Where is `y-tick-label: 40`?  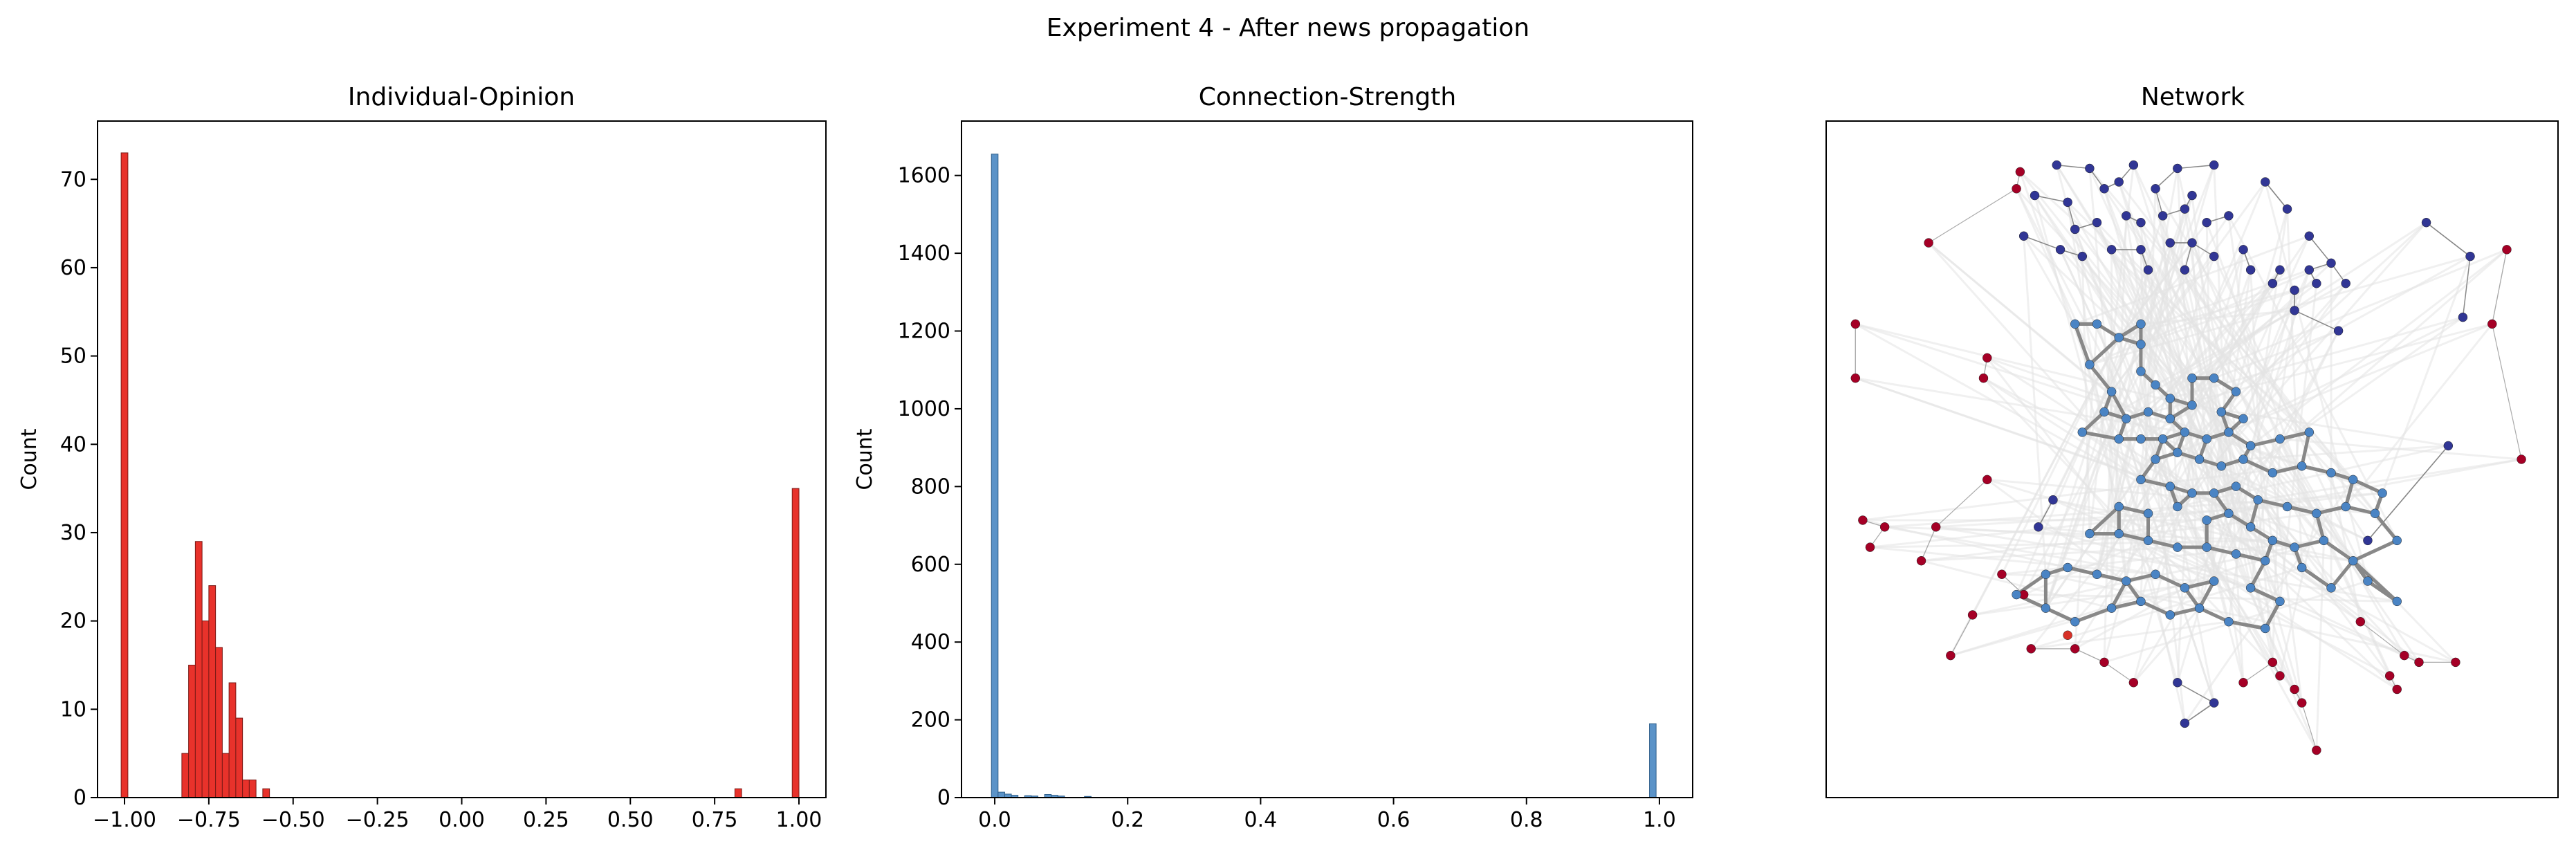
y-tick-label: 40 is located at coordinates (73, 445).